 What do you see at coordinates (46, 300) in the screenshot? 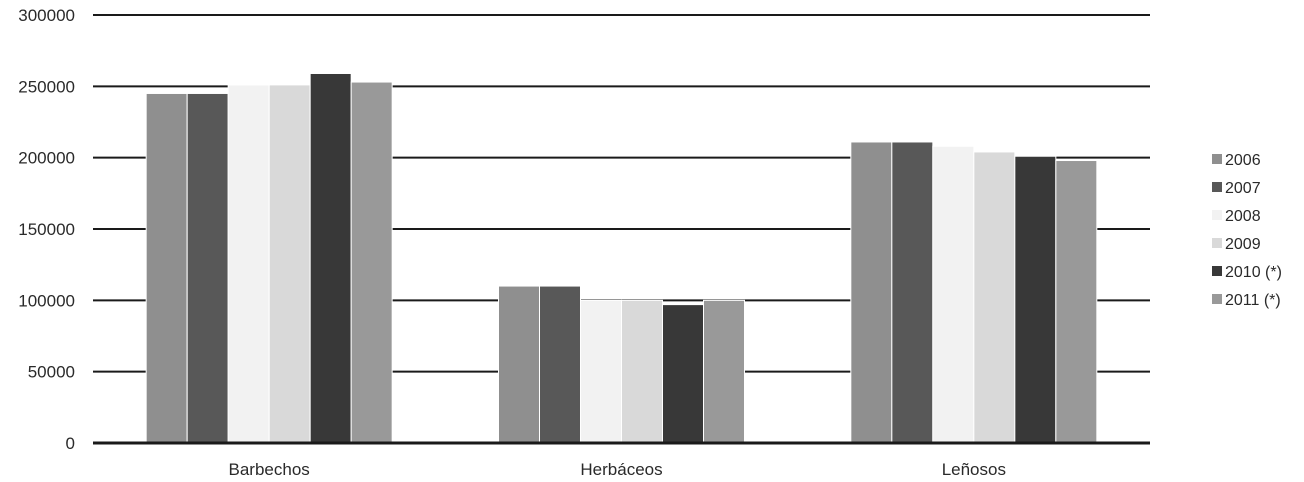
I see `y-tick-label: 100000` at bounding box center [46, 300].